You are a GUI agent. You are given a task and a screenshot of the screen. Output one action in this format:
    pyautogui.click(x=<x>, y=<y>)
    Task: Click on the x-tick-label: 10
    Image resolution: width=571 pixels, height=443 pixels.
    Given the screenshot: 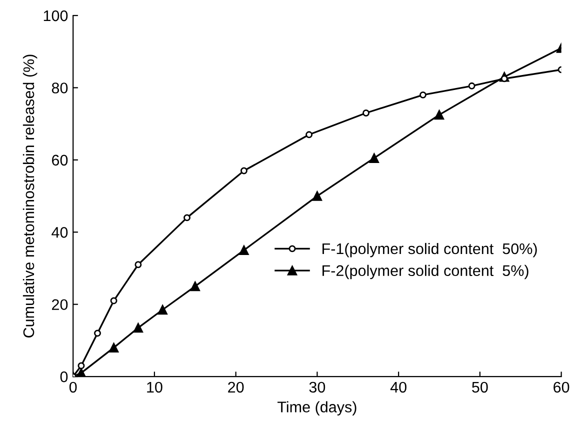 What is the action you would take?
    pyautogui.click(x=154, y=387)
    